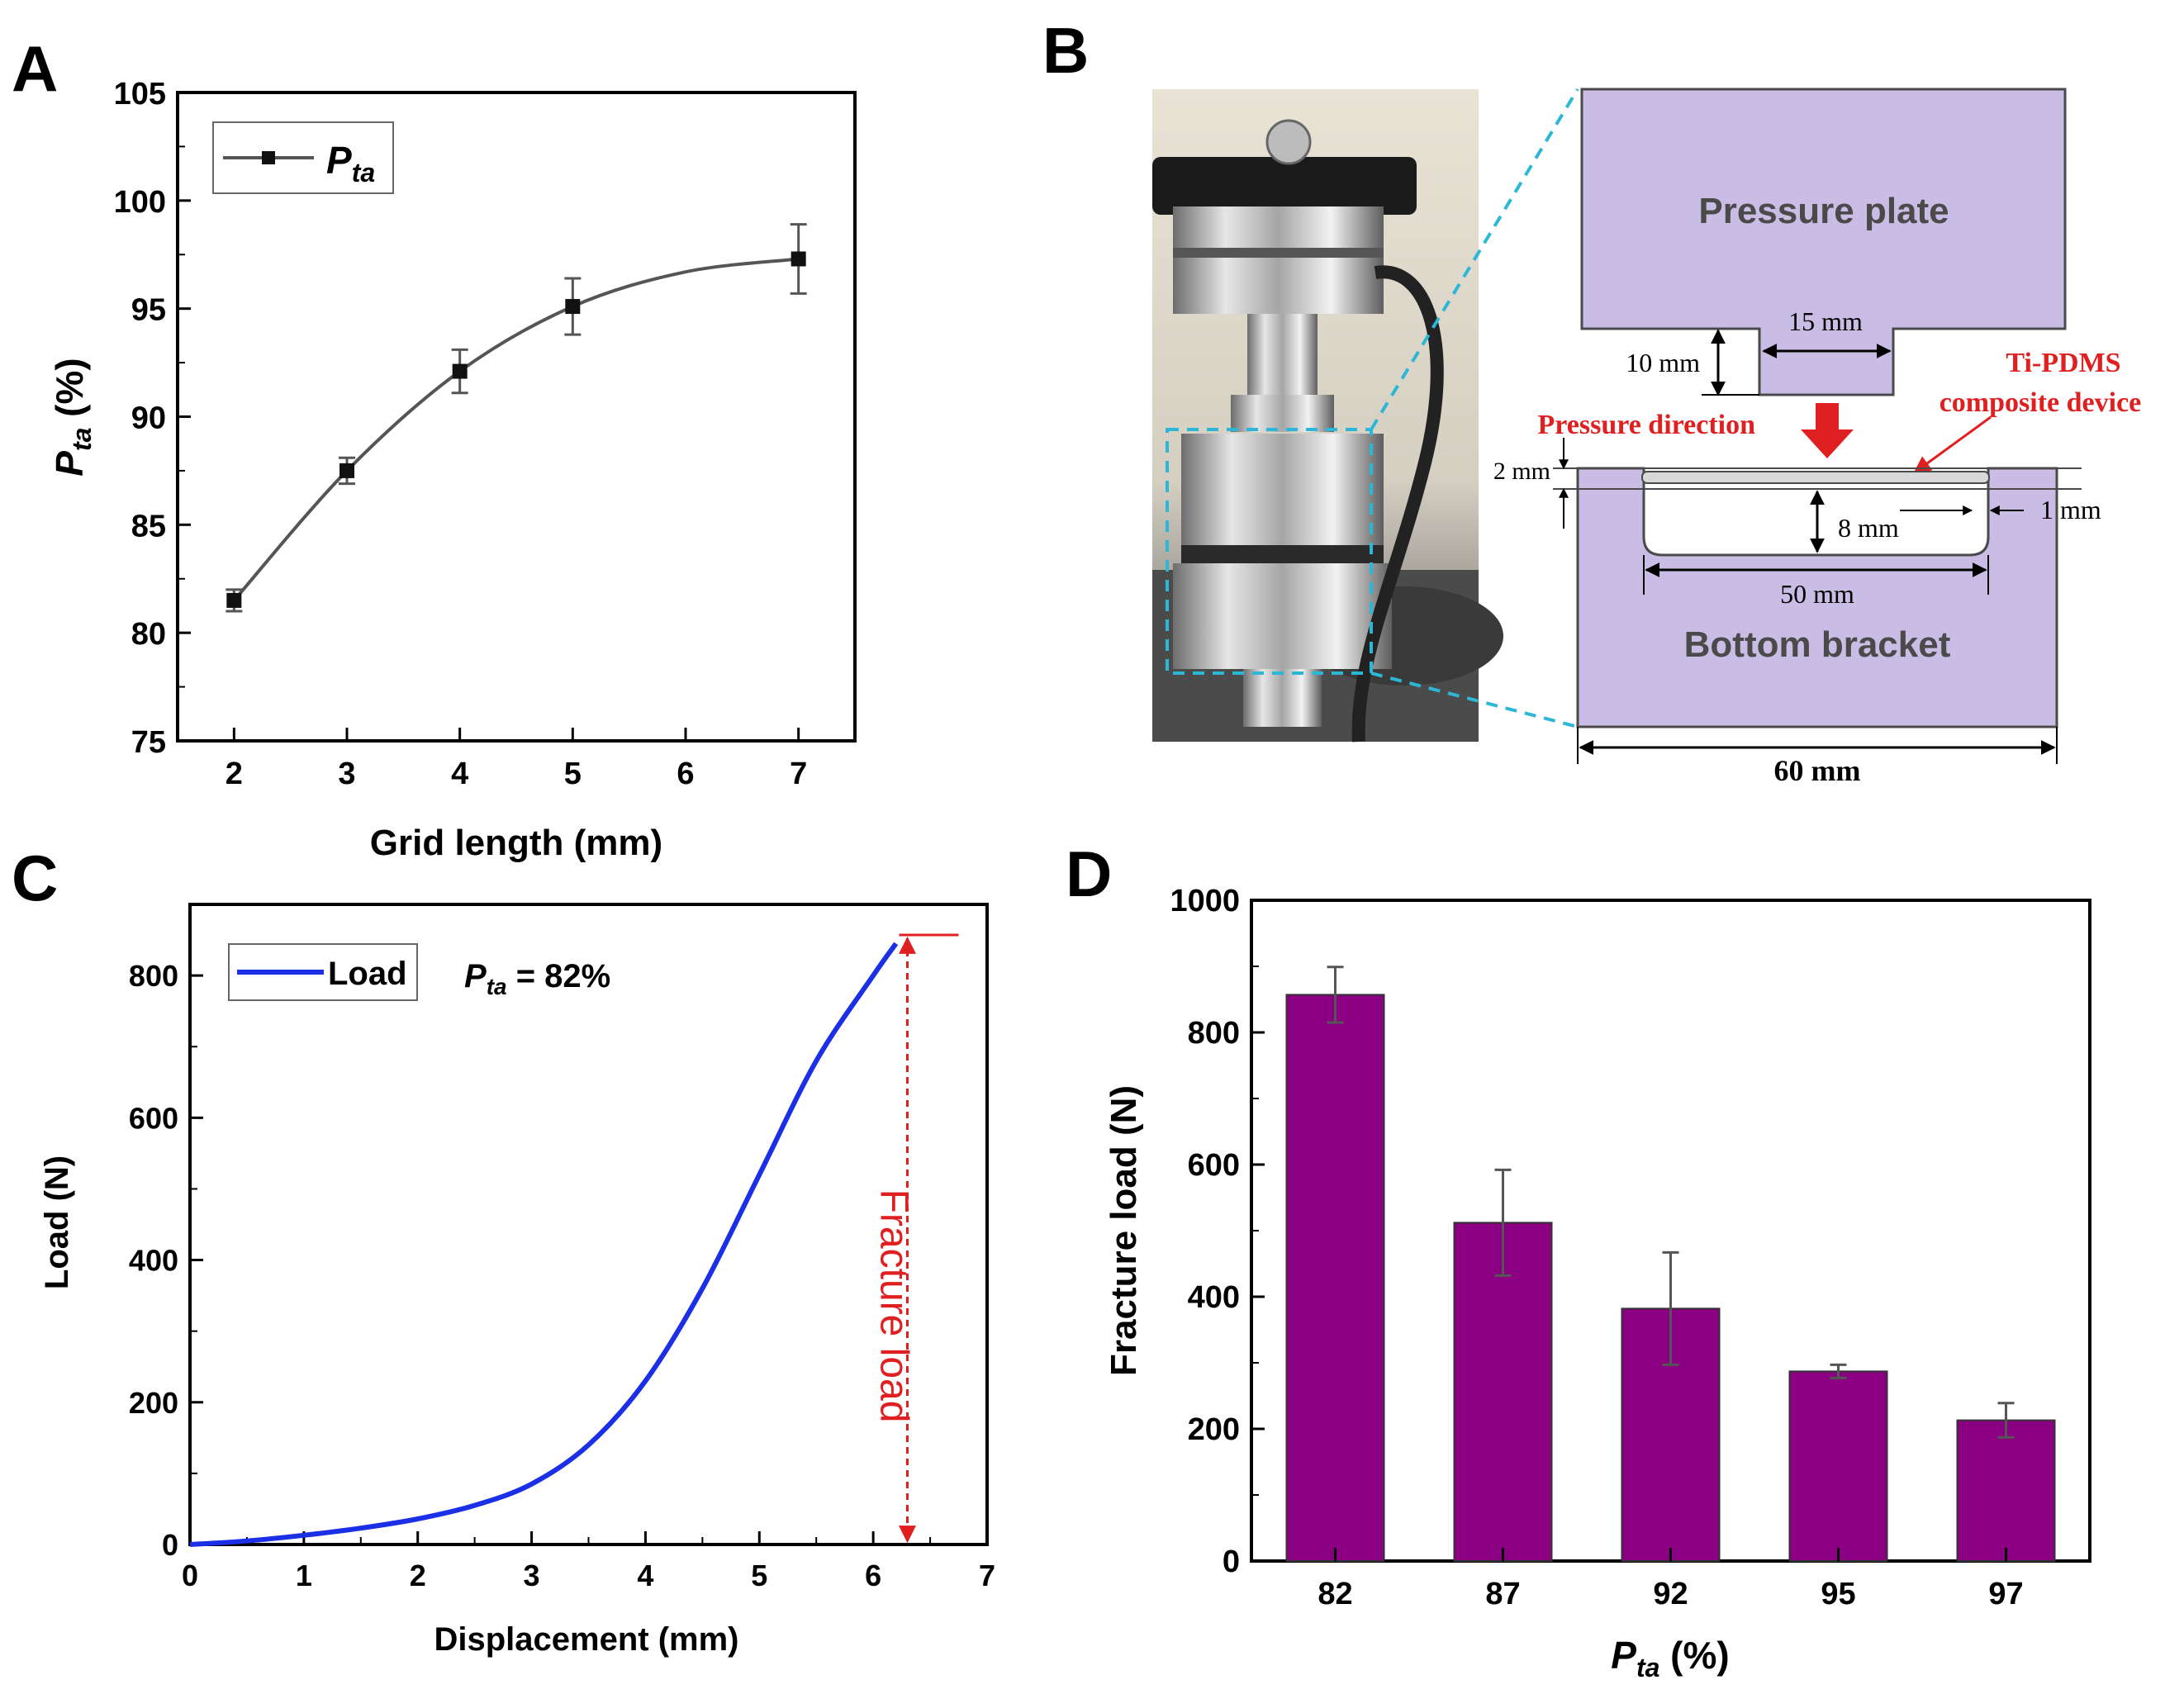  I want to click on photo-crosshead, so click(1284, 186).